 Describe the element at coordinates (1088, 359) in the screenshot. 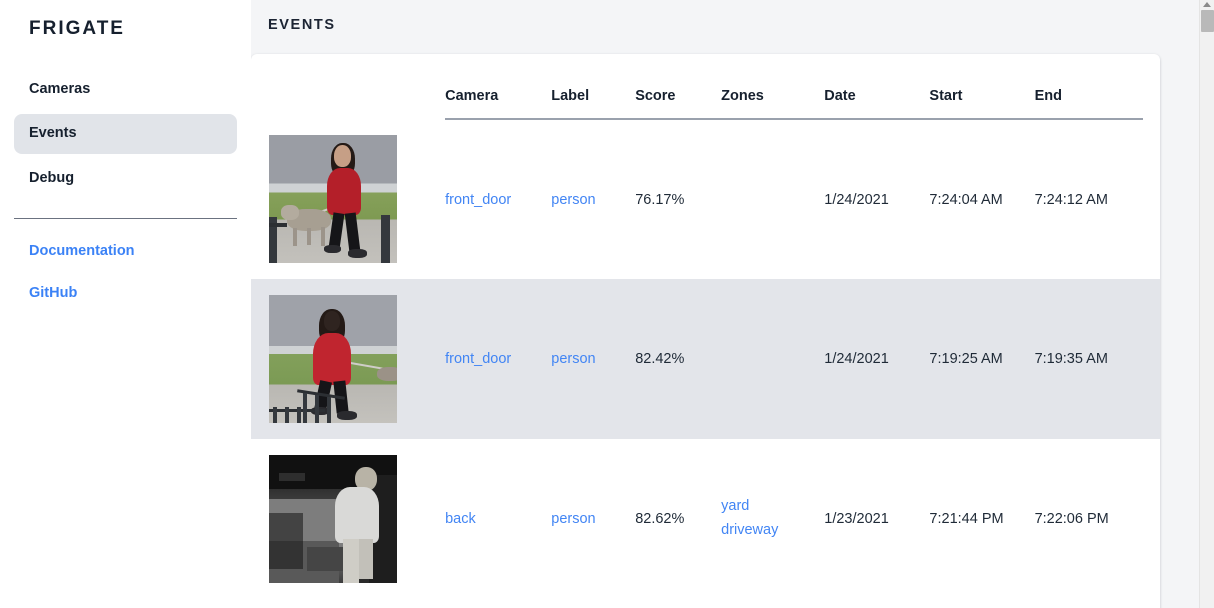

I see `event-end-cell: 7:19:35 AM` at that location.